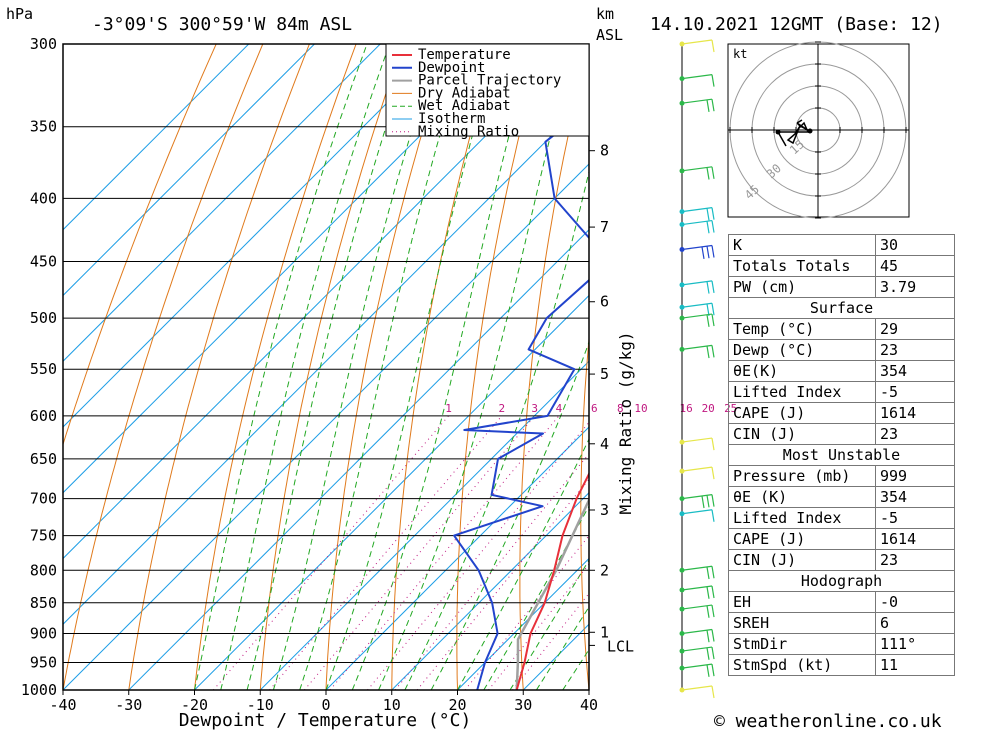 This screenshot has height=733, width=1000. Describe the element at coordinates (802, 518) in the screenshot. I see `index-label: Lifted Index` at that location.